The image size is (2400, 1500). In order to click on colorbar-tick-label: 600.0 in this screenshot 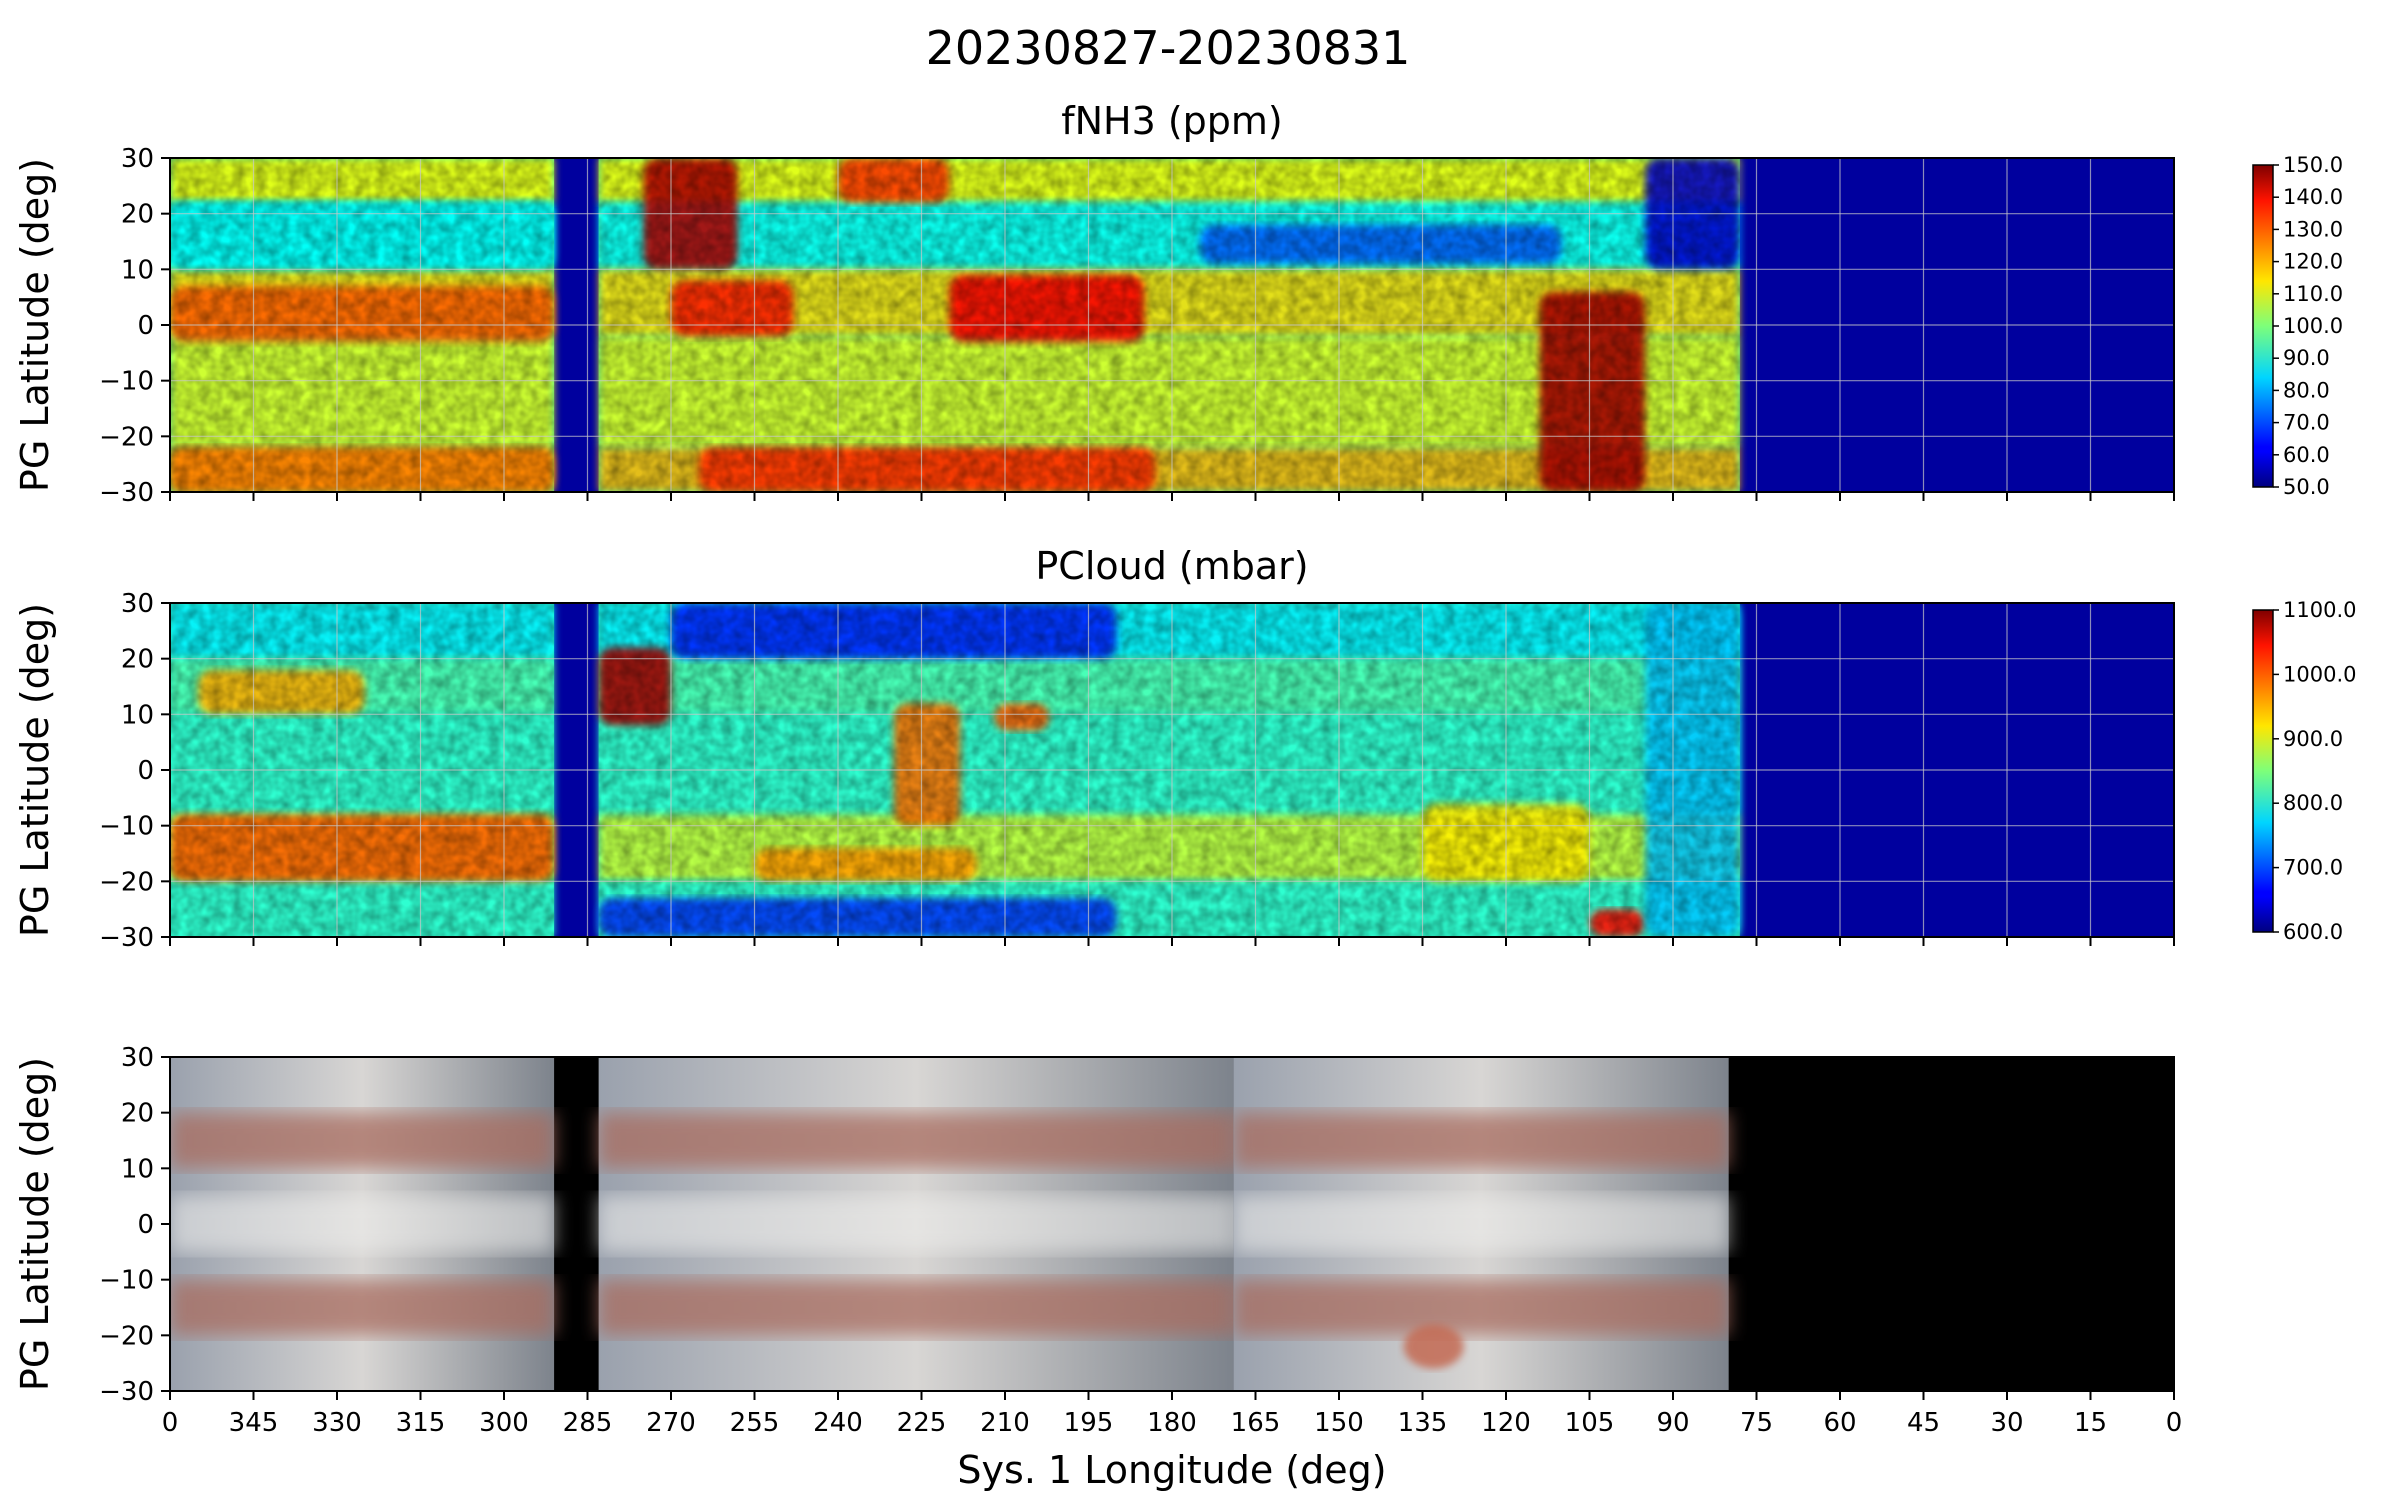, I will do `click(2313, 932)`.